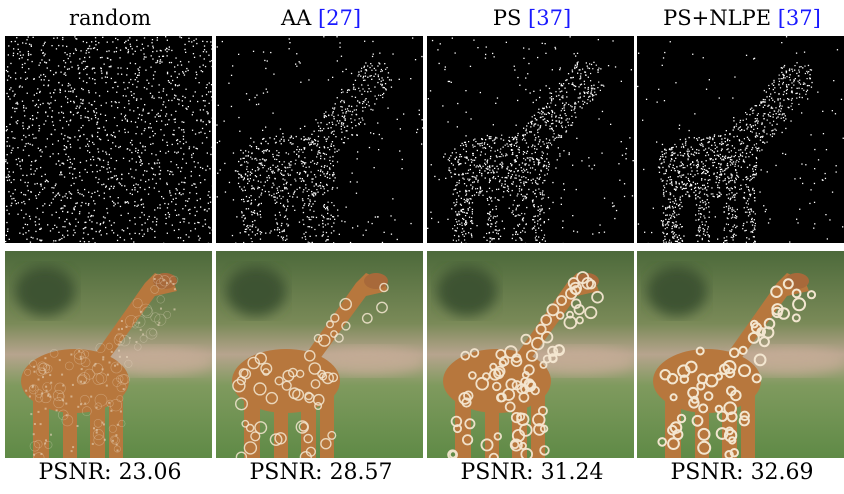 Image resolution: width=844 pixels, height=494 pixels. What do you see at coordinates (321, 472) in the screenshot?
I see `psnr-caption-aa: PSNR: 28.57` at bounding box center [321, 472].